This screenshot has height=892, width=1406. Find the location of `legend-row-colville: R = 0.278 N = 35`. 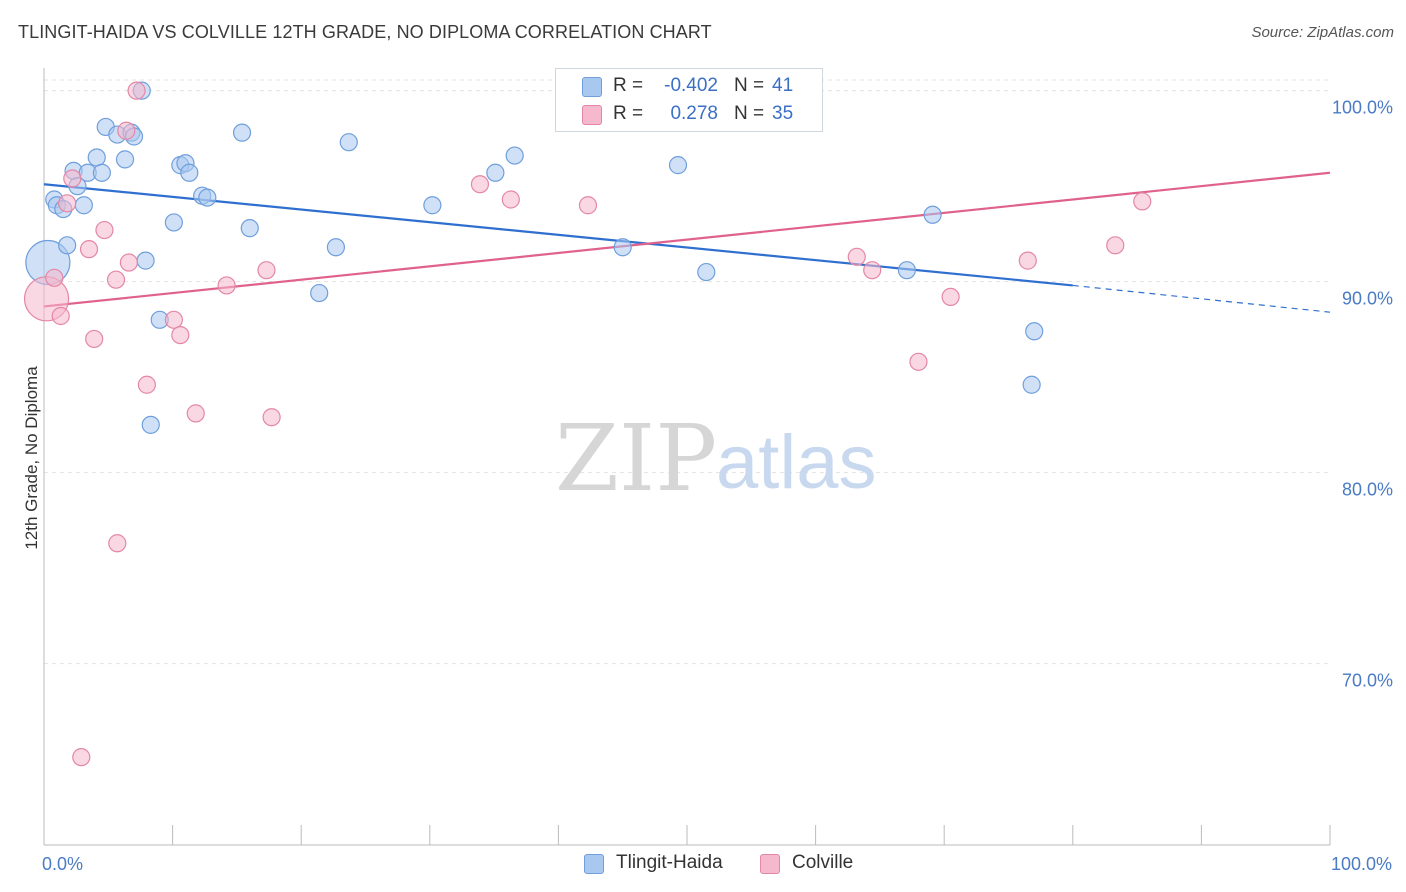

legend-row-colville: R = 0.278 N = 35 is located at coordinates (689, 114).